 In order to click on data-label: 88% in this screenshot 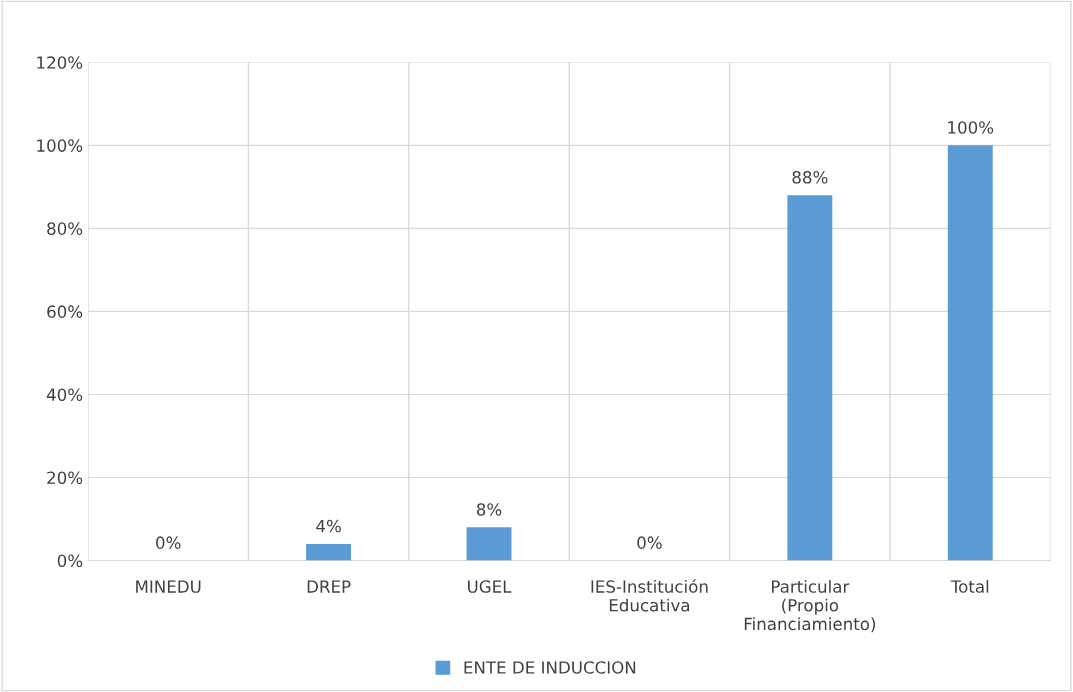, I will do `click(810, 177)`.